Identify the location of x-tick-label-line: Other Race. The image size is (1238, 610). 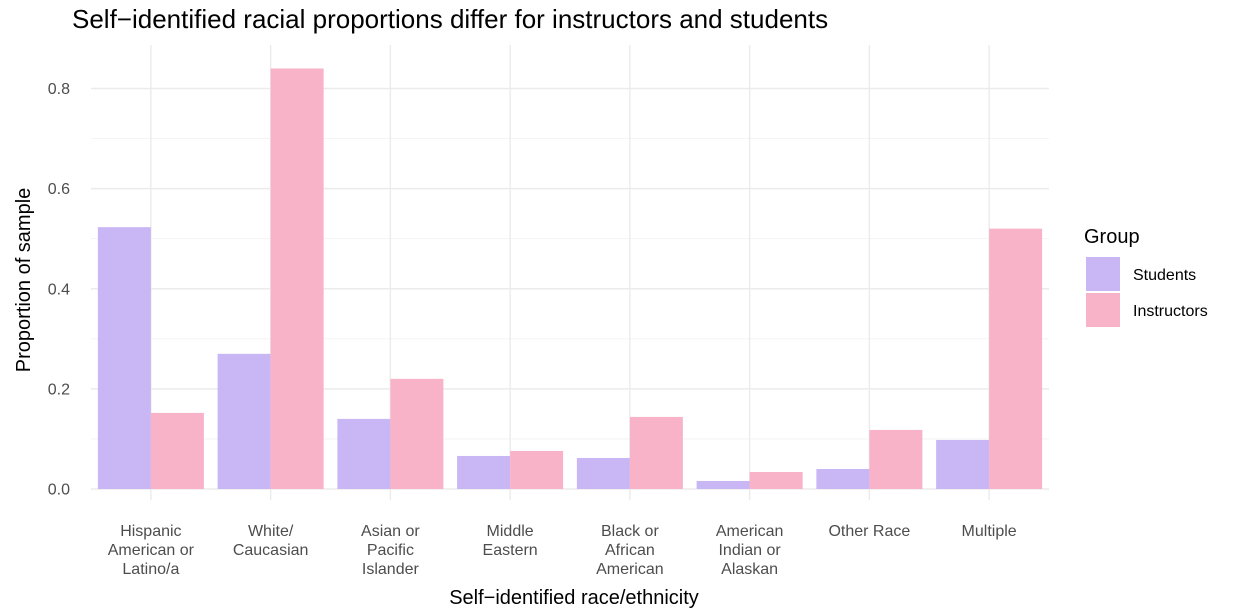
(869, 531).